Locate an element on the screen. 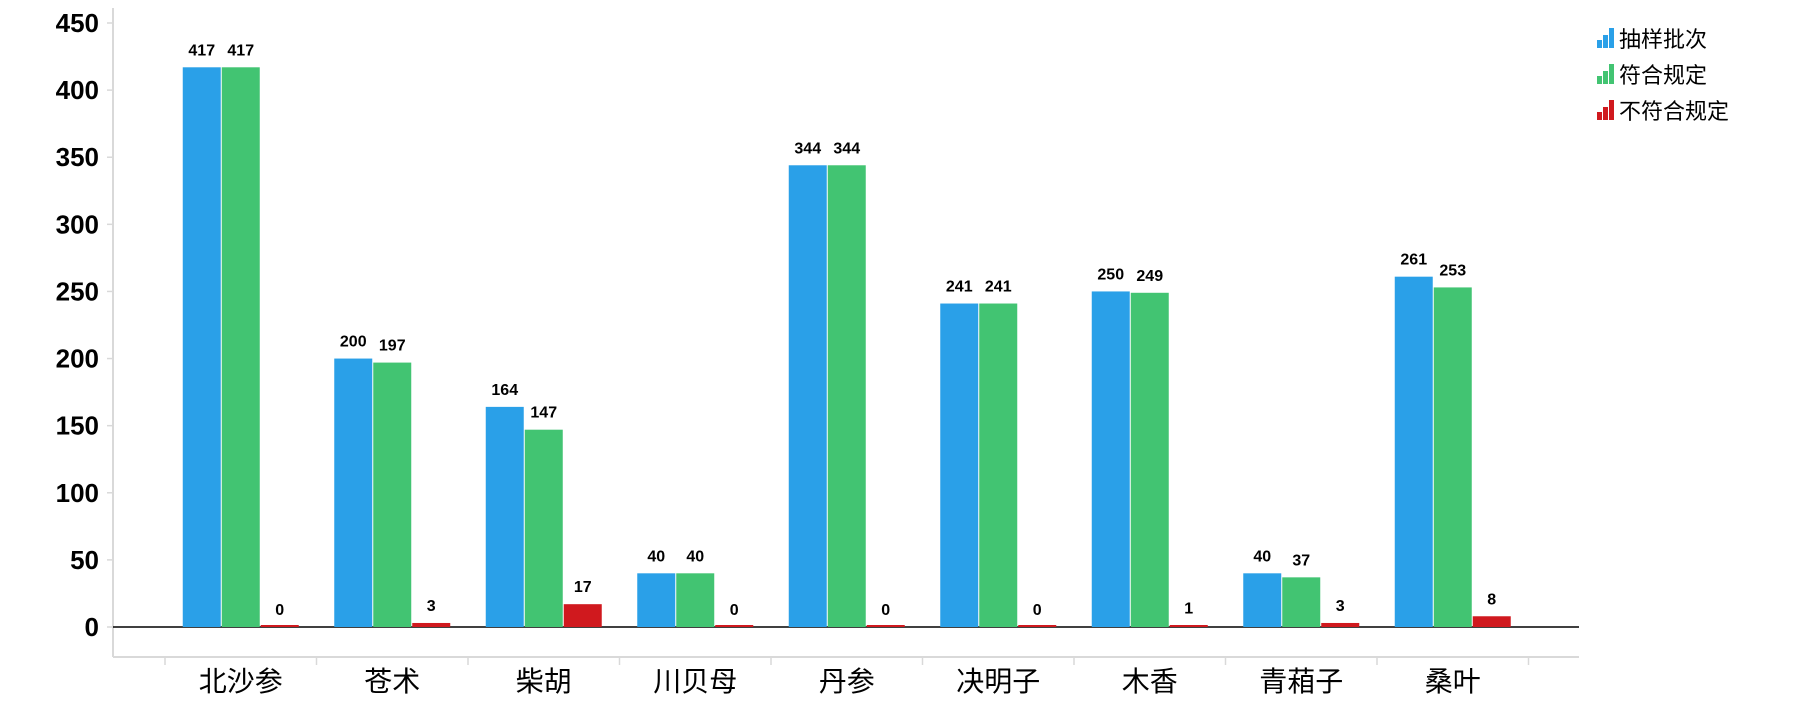 The image size is (1818, 727). data-label: 250 is located at coordinates (1110, 274).